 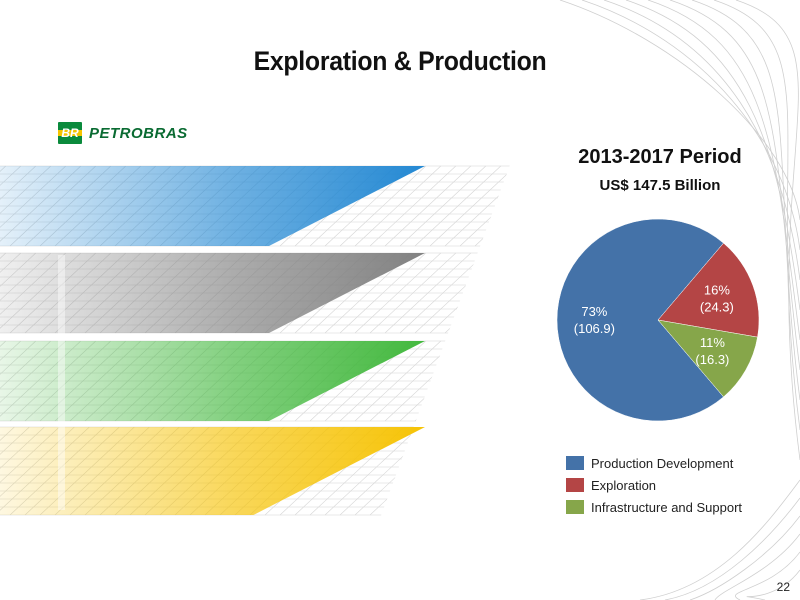 I want to click on legend-label: Infrastructure and Support, so click(x=667, y=507).